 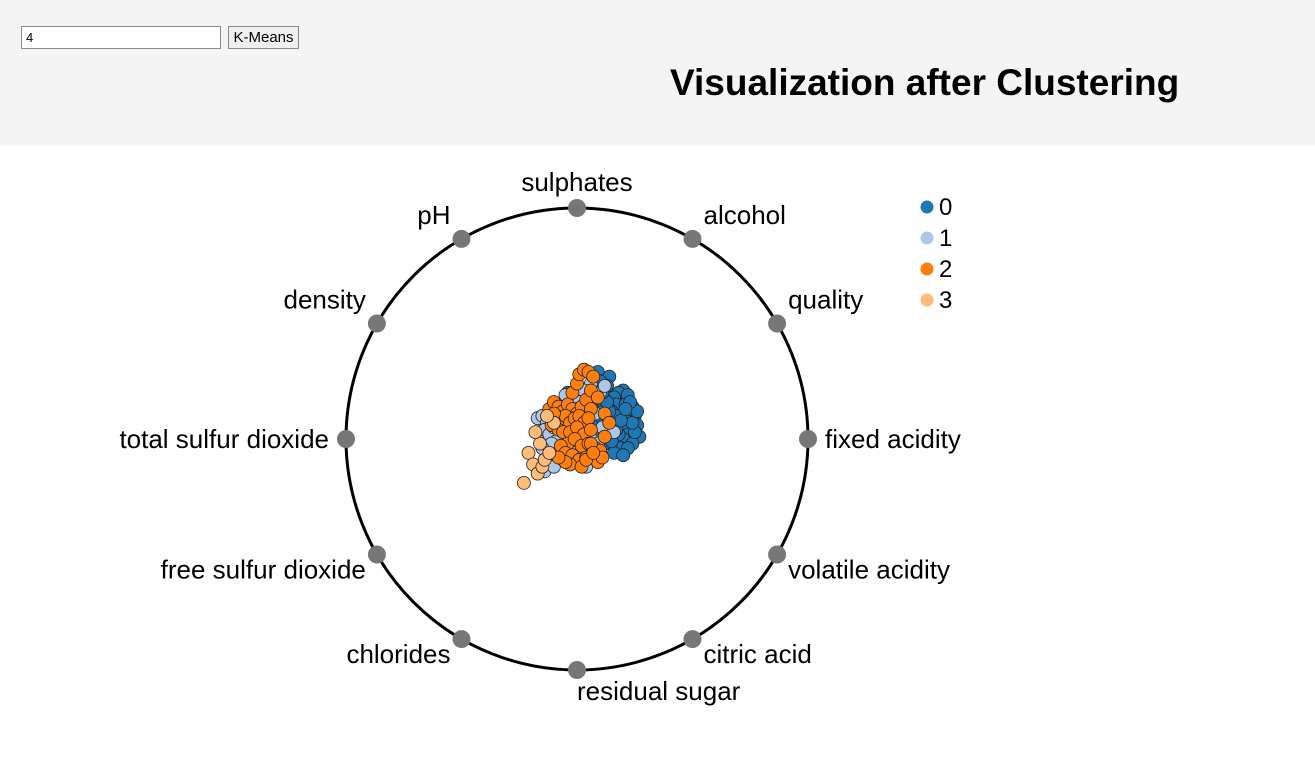 What do you see at coordinates (945, 300) in the screenshot?
I see `legend-label: 3` at bounding box center [945, 300].